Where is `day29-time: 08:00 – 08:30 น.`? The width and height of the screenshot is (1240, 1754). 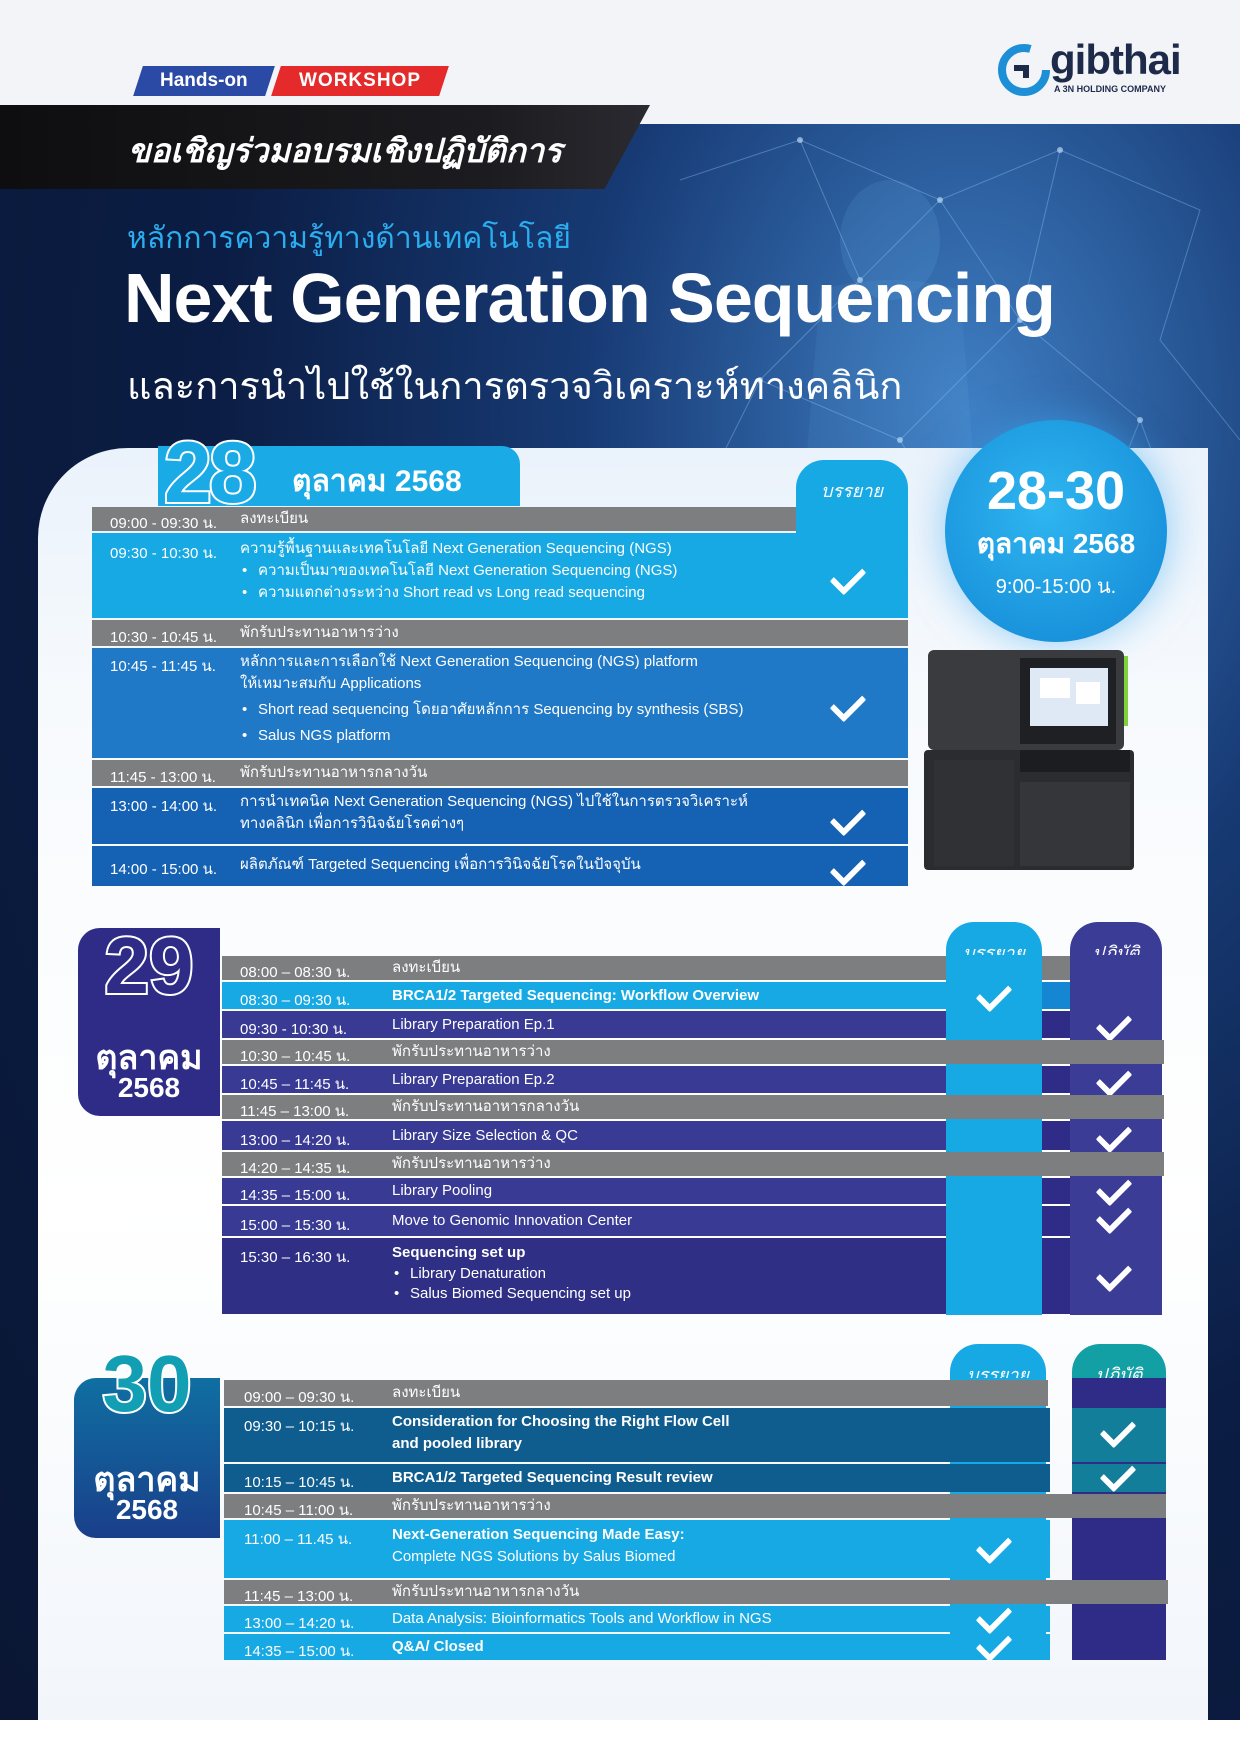
day29-time: 08:00 – 08:30 น. is located at coordinates (295, 972).